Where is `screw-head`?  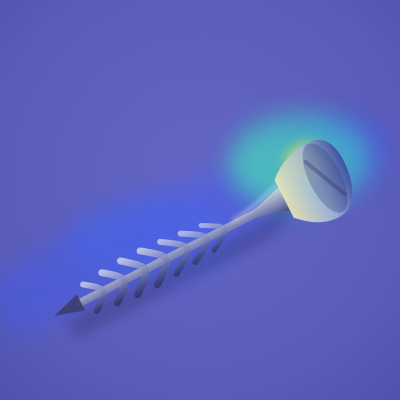
screw-head is located at coordinates (313, 181).